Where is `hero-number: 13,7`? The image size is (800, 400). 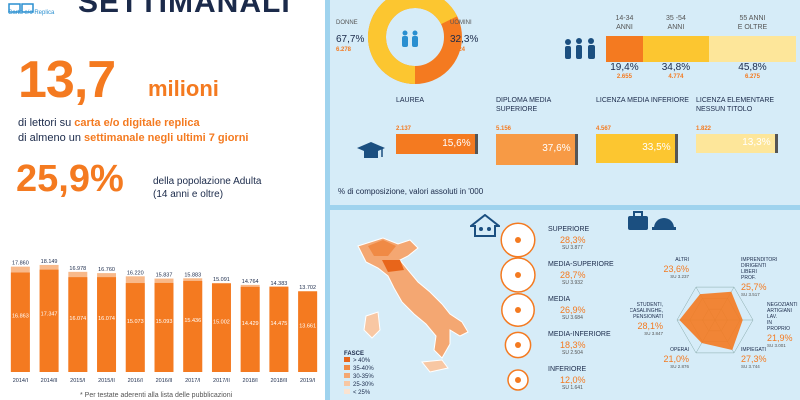 hero-number: 13,7 is located at coordinates (67, 80).